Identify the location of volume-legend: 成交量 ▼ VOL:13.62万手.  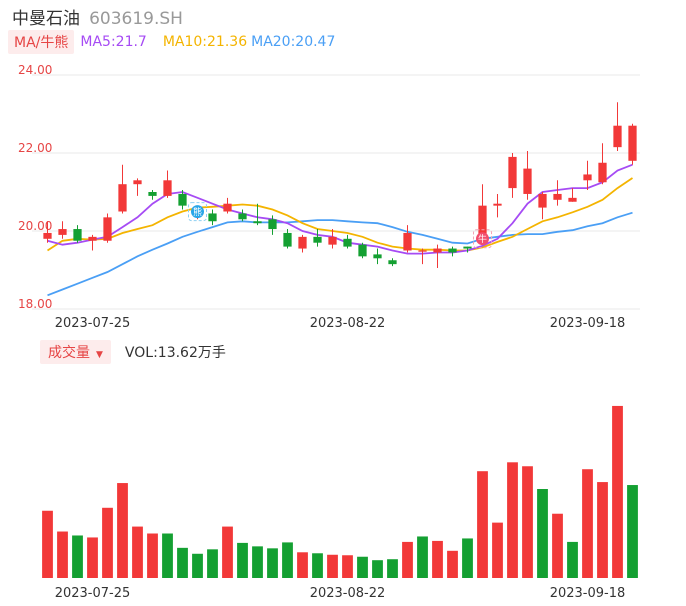
(133, 352).